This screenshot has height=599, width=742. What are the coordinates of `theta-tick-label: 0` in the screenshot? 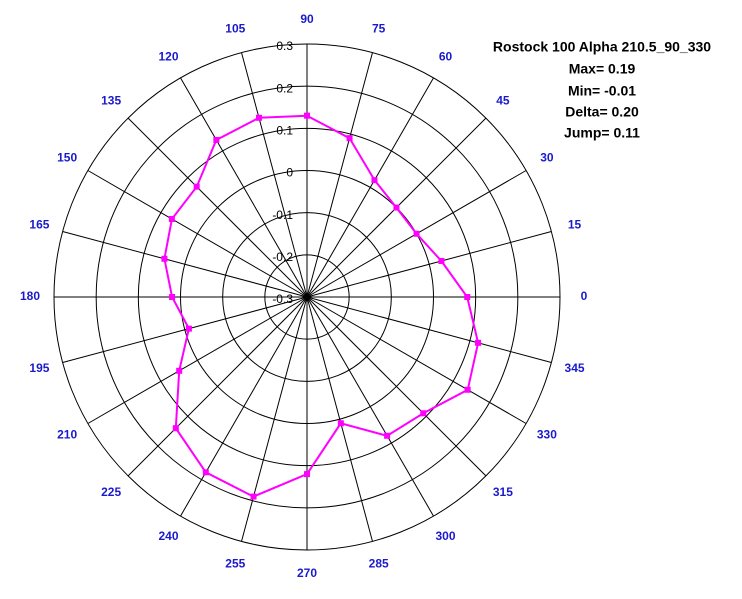 It's located at (584, 296).